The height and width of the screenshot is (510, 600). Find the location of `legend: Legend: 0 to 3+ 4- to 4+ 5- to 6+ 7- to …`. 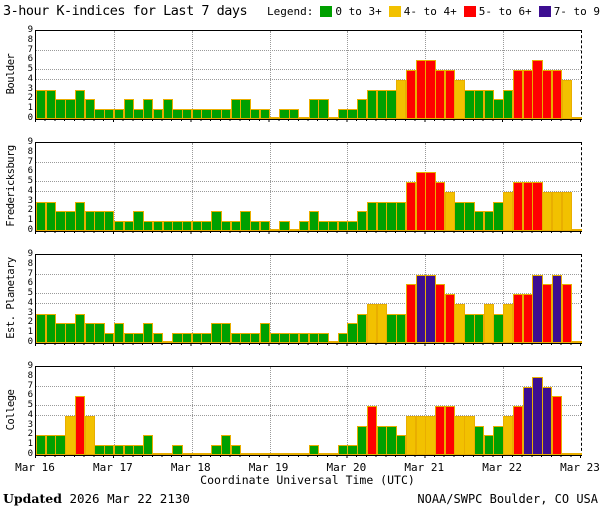

legend: Legend: 0 to 3+ 4- to 4+ 5- to 6+ 7- to … is located at coordinates (433, 11).